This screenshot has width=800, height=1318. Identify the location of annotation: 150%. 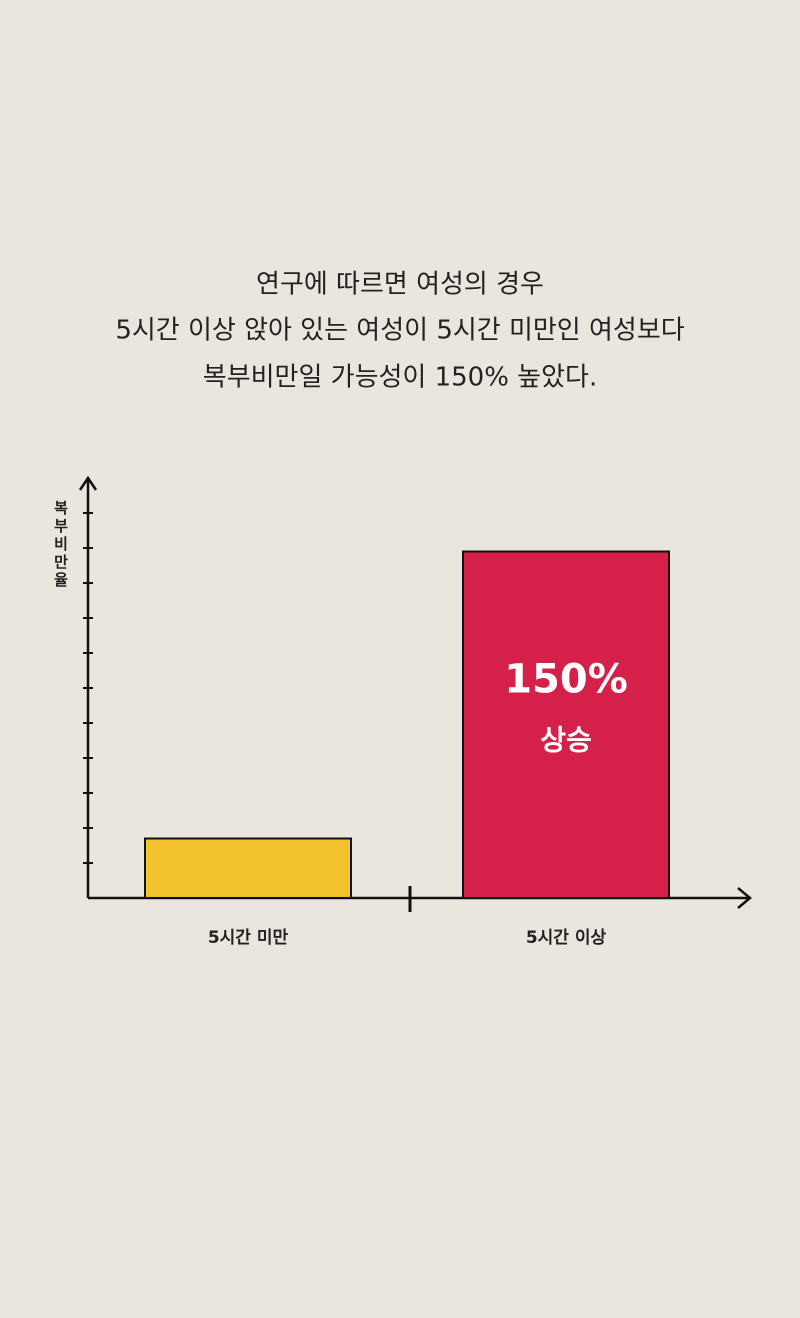
(566, 680).